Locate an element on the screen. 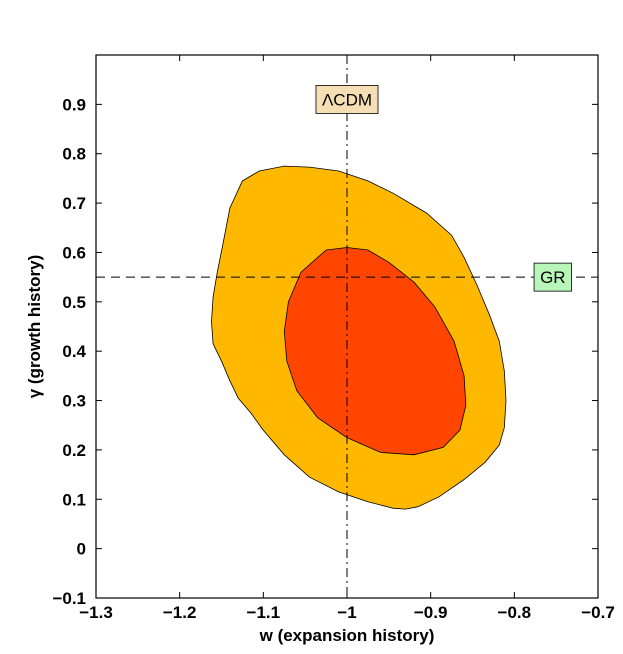 This screenshot has width=623, height=654. y-tick-label: 0.8 is located at coordinates (74, 154).